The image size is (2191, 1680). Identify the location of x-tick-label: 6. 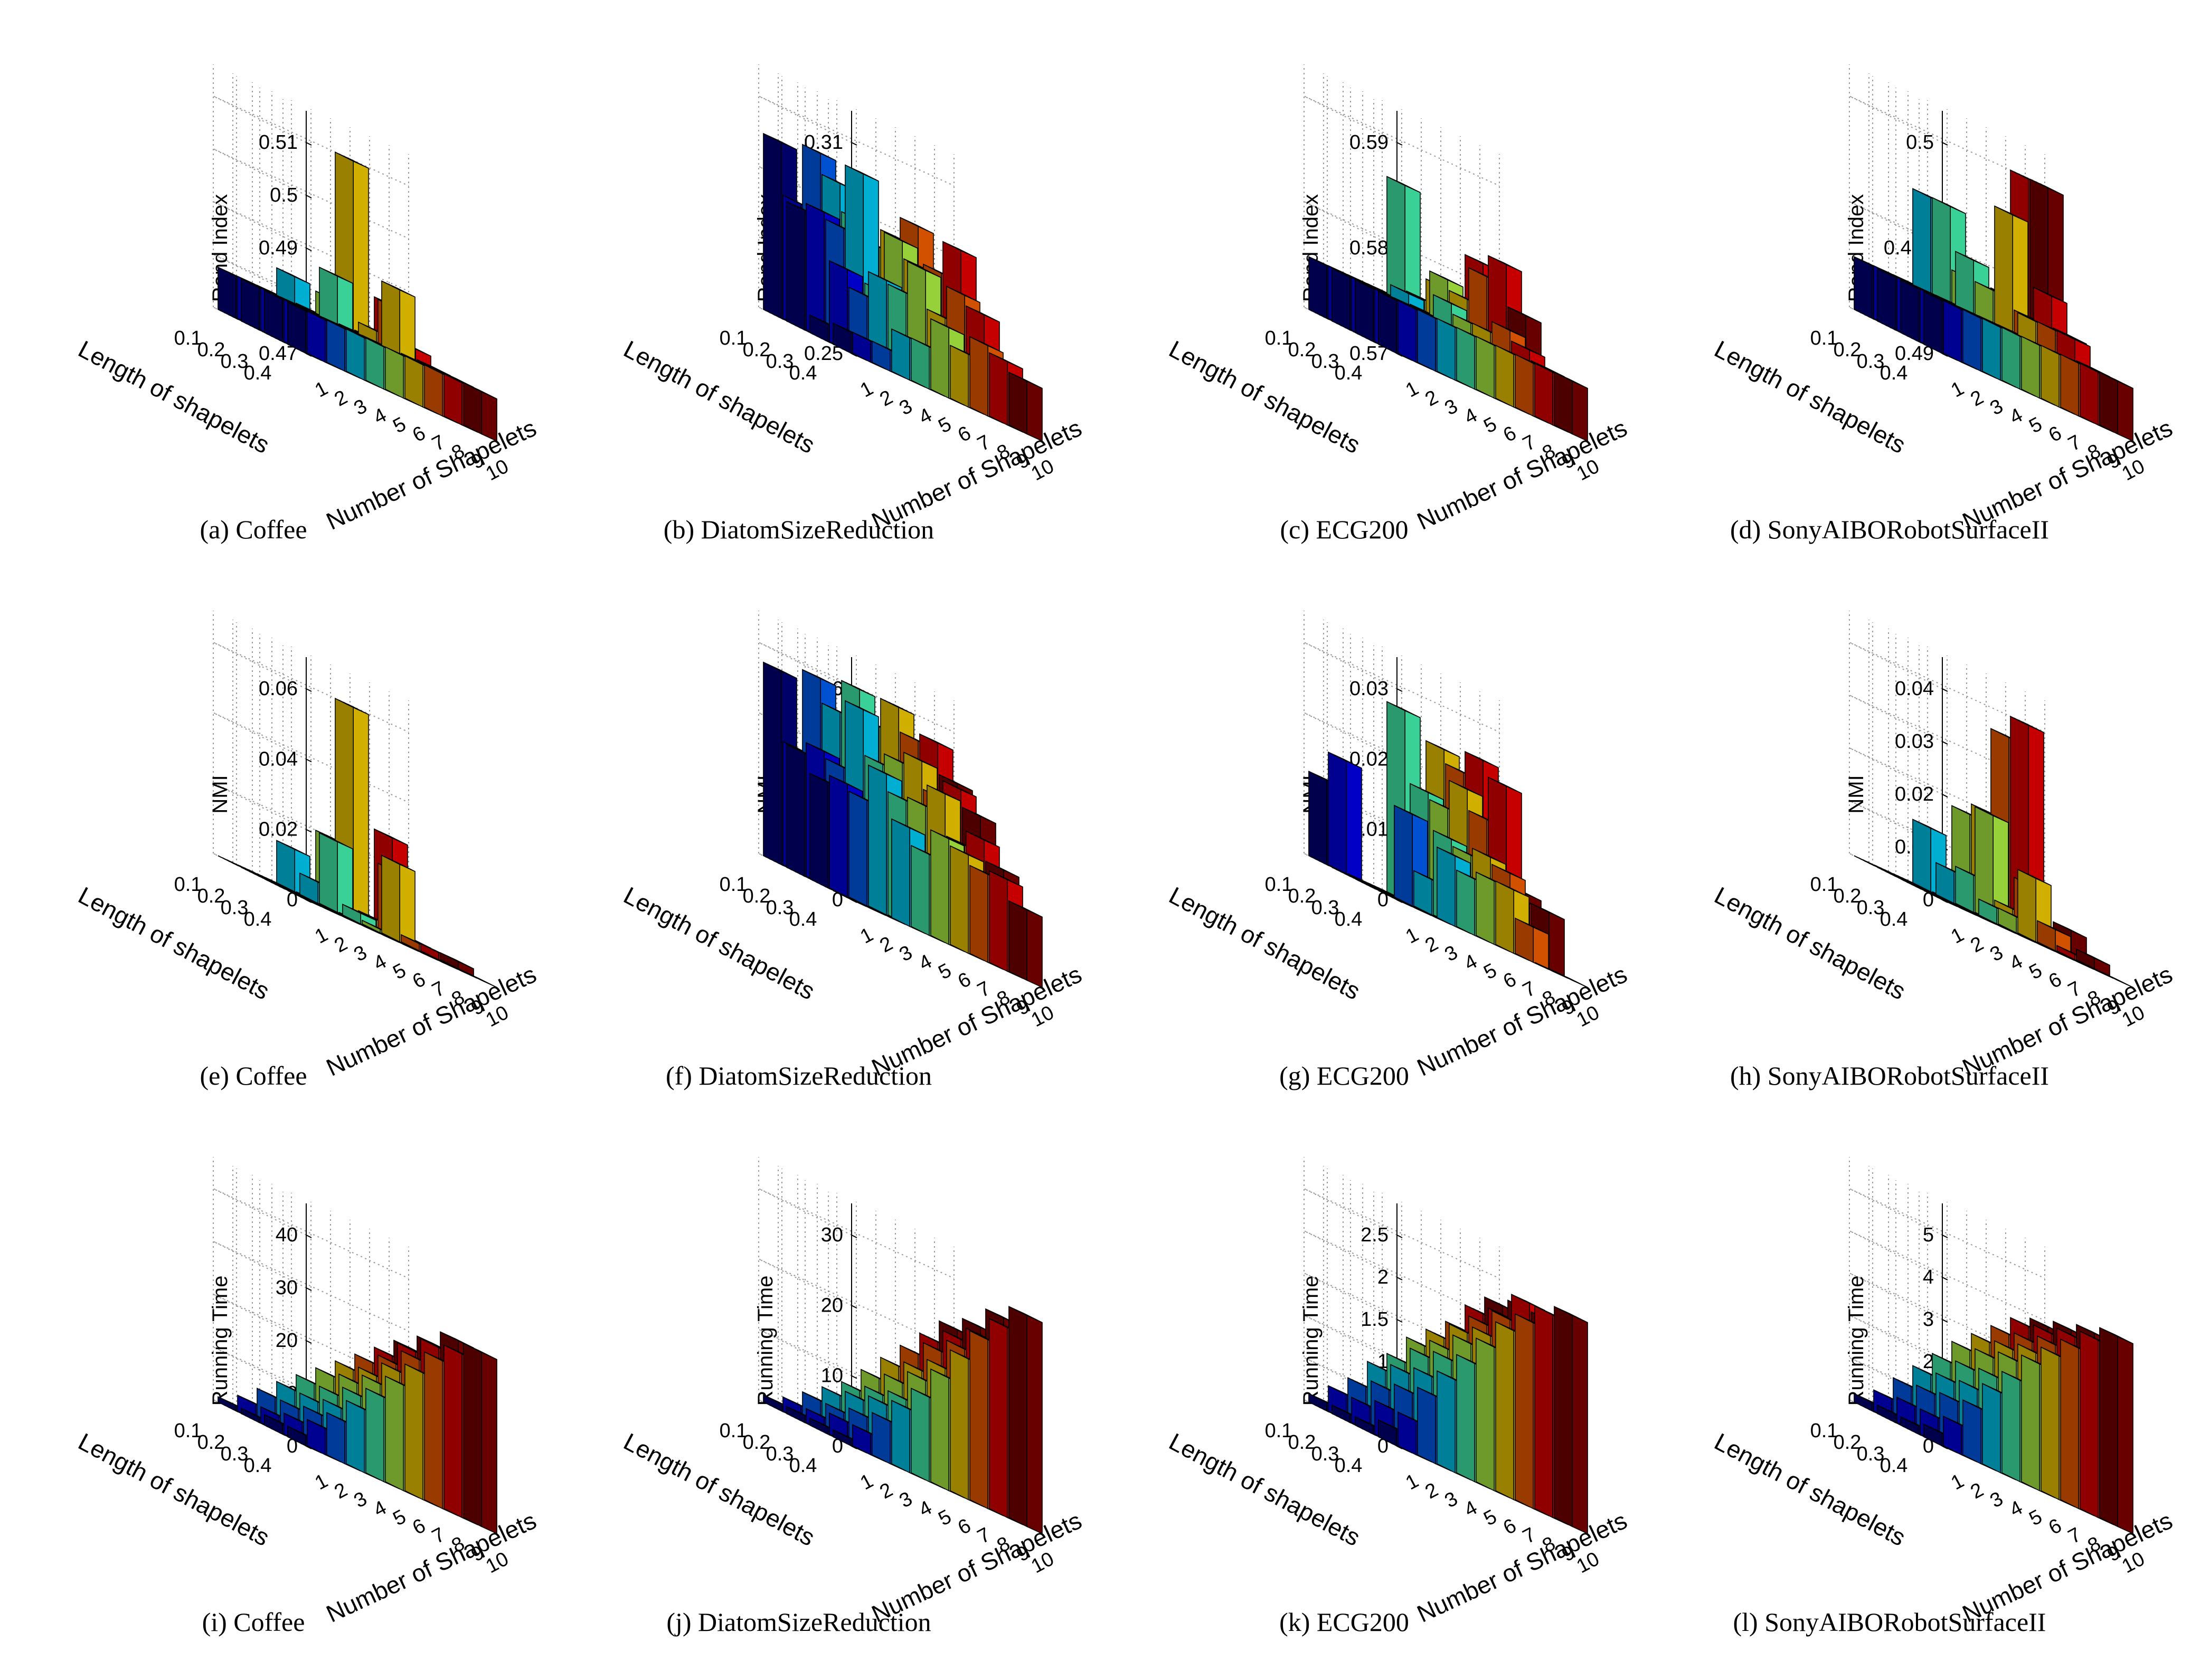
(1510, 1526).